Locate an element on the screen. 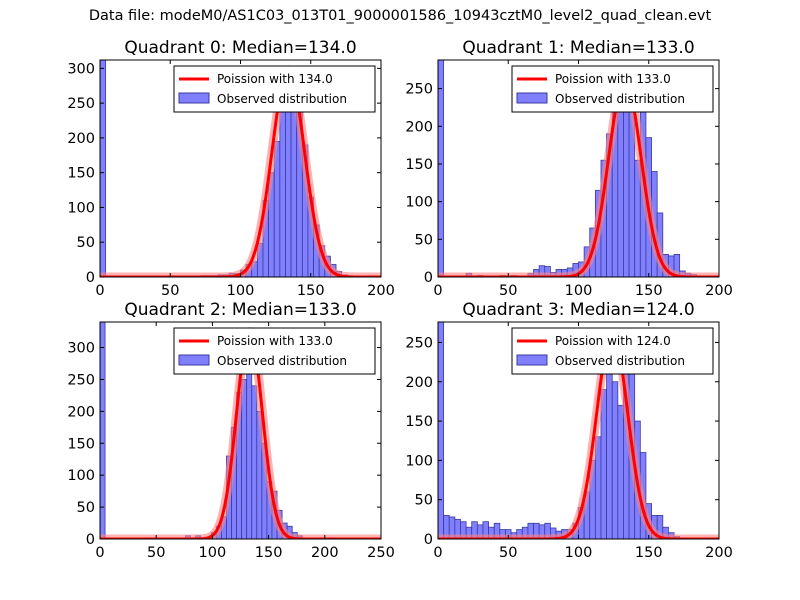  quadrant-0-legend: Poission with 134.0 Observed distribution is located at coordinates (274, 89).